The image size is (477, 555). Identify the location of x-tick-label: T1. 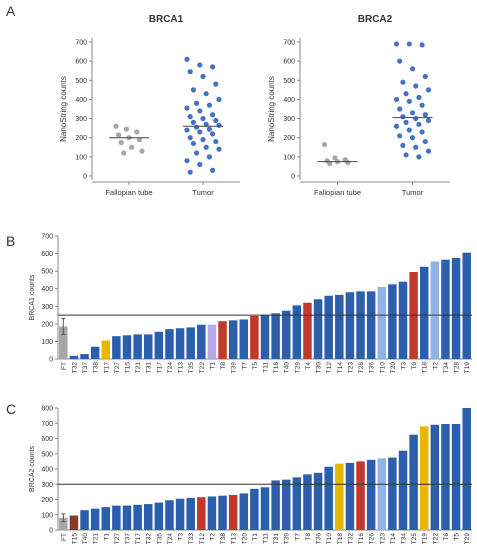
(255, 537).